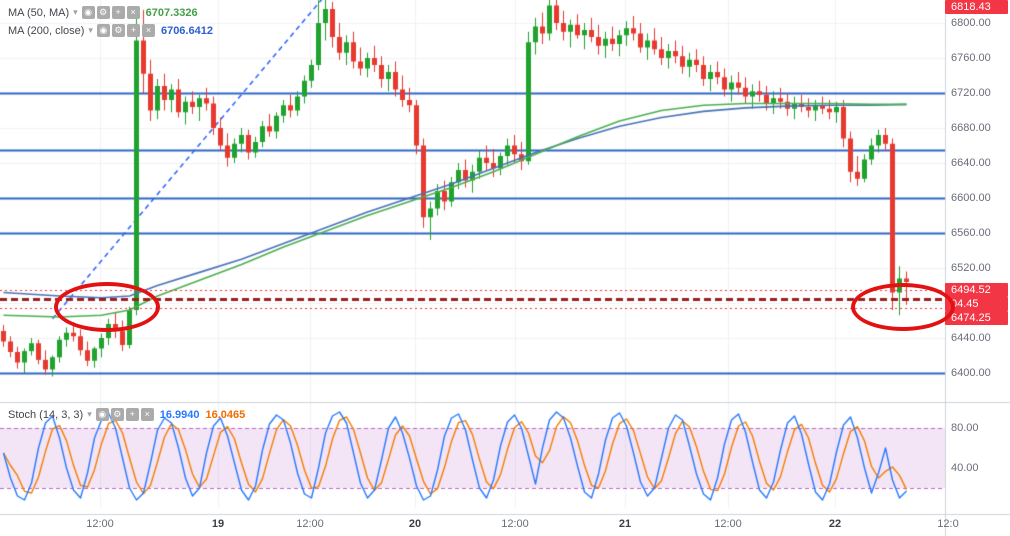  What do you see at coordinates (965, 428) in the screenshot?
I see `stoch-axis-label: 80.00` at bounding box center [965, 428].